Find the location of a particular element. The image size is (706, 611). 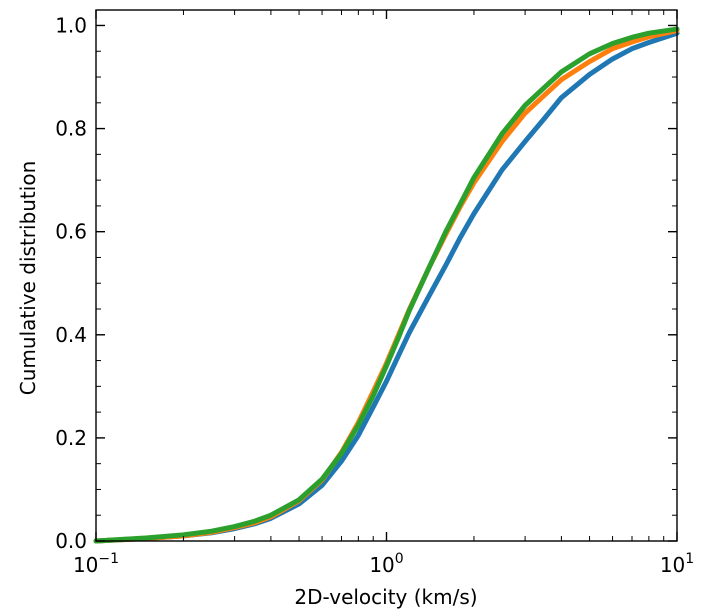

y-tick-label-4: 0.8 is located at coordinates (71, 129).